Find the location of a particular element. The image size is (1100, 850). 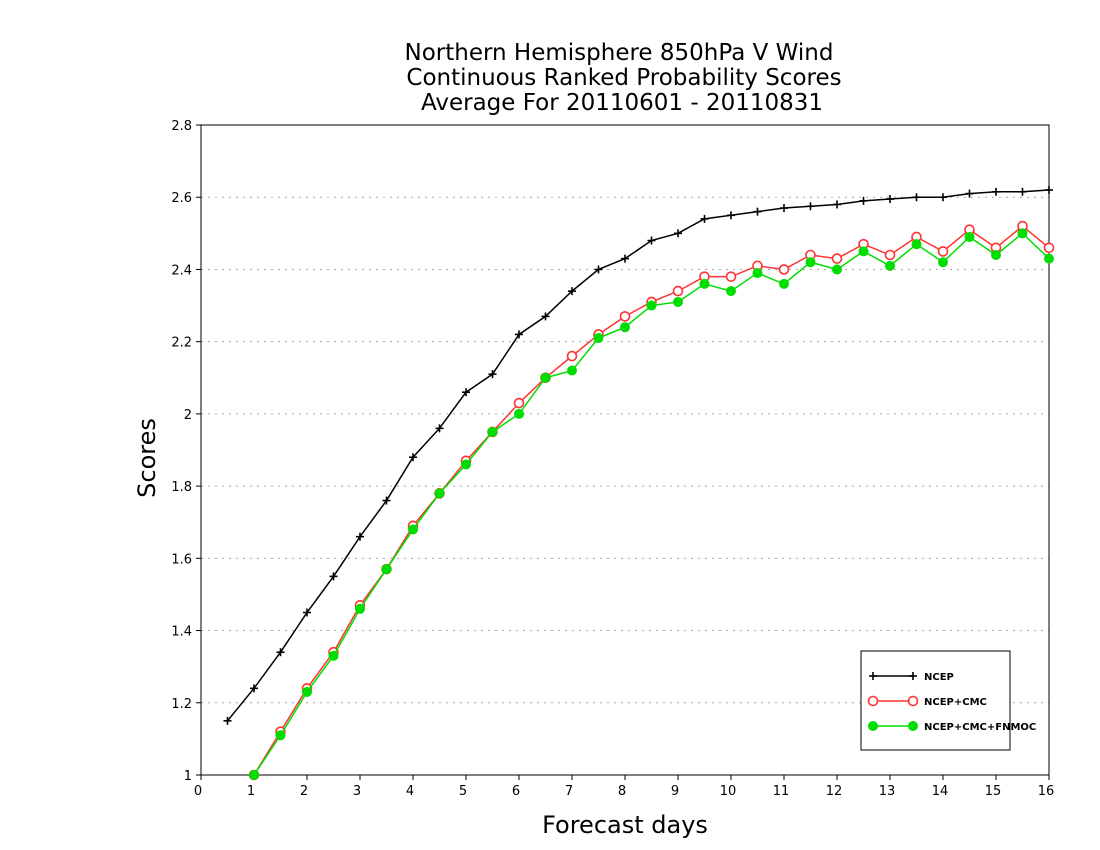

x-tick-label: 13 is located at coordinates (887, 791).